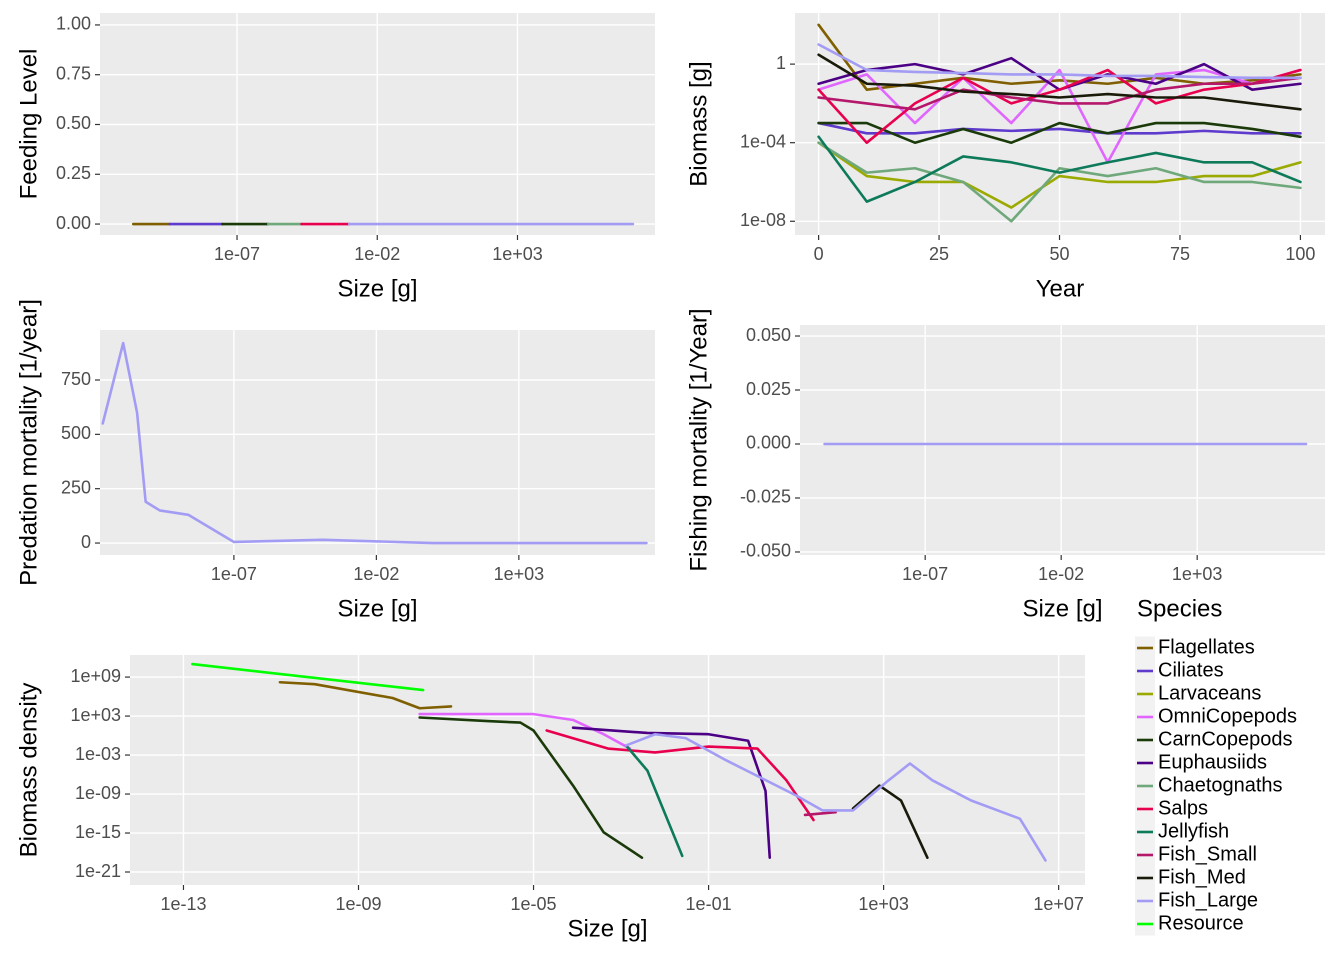 This screenshot has height=960, width=1344. What do you see at coordinates (73, 173) in the screenshot?
I see `y-tick-label: 0.25` at bounding box center [73, 173].